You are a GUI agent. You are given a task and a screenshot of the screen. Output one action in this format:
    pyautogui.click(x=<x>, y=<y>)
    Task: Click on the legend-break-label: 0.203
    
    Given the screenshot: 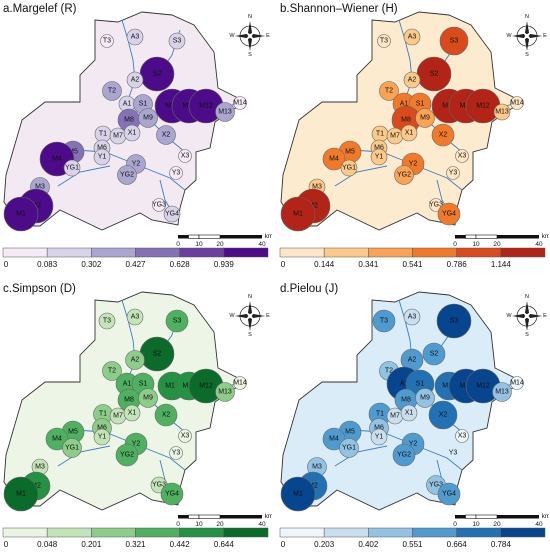 What is the action you would take?
    pyautogui.click(x=324, y=544)
    